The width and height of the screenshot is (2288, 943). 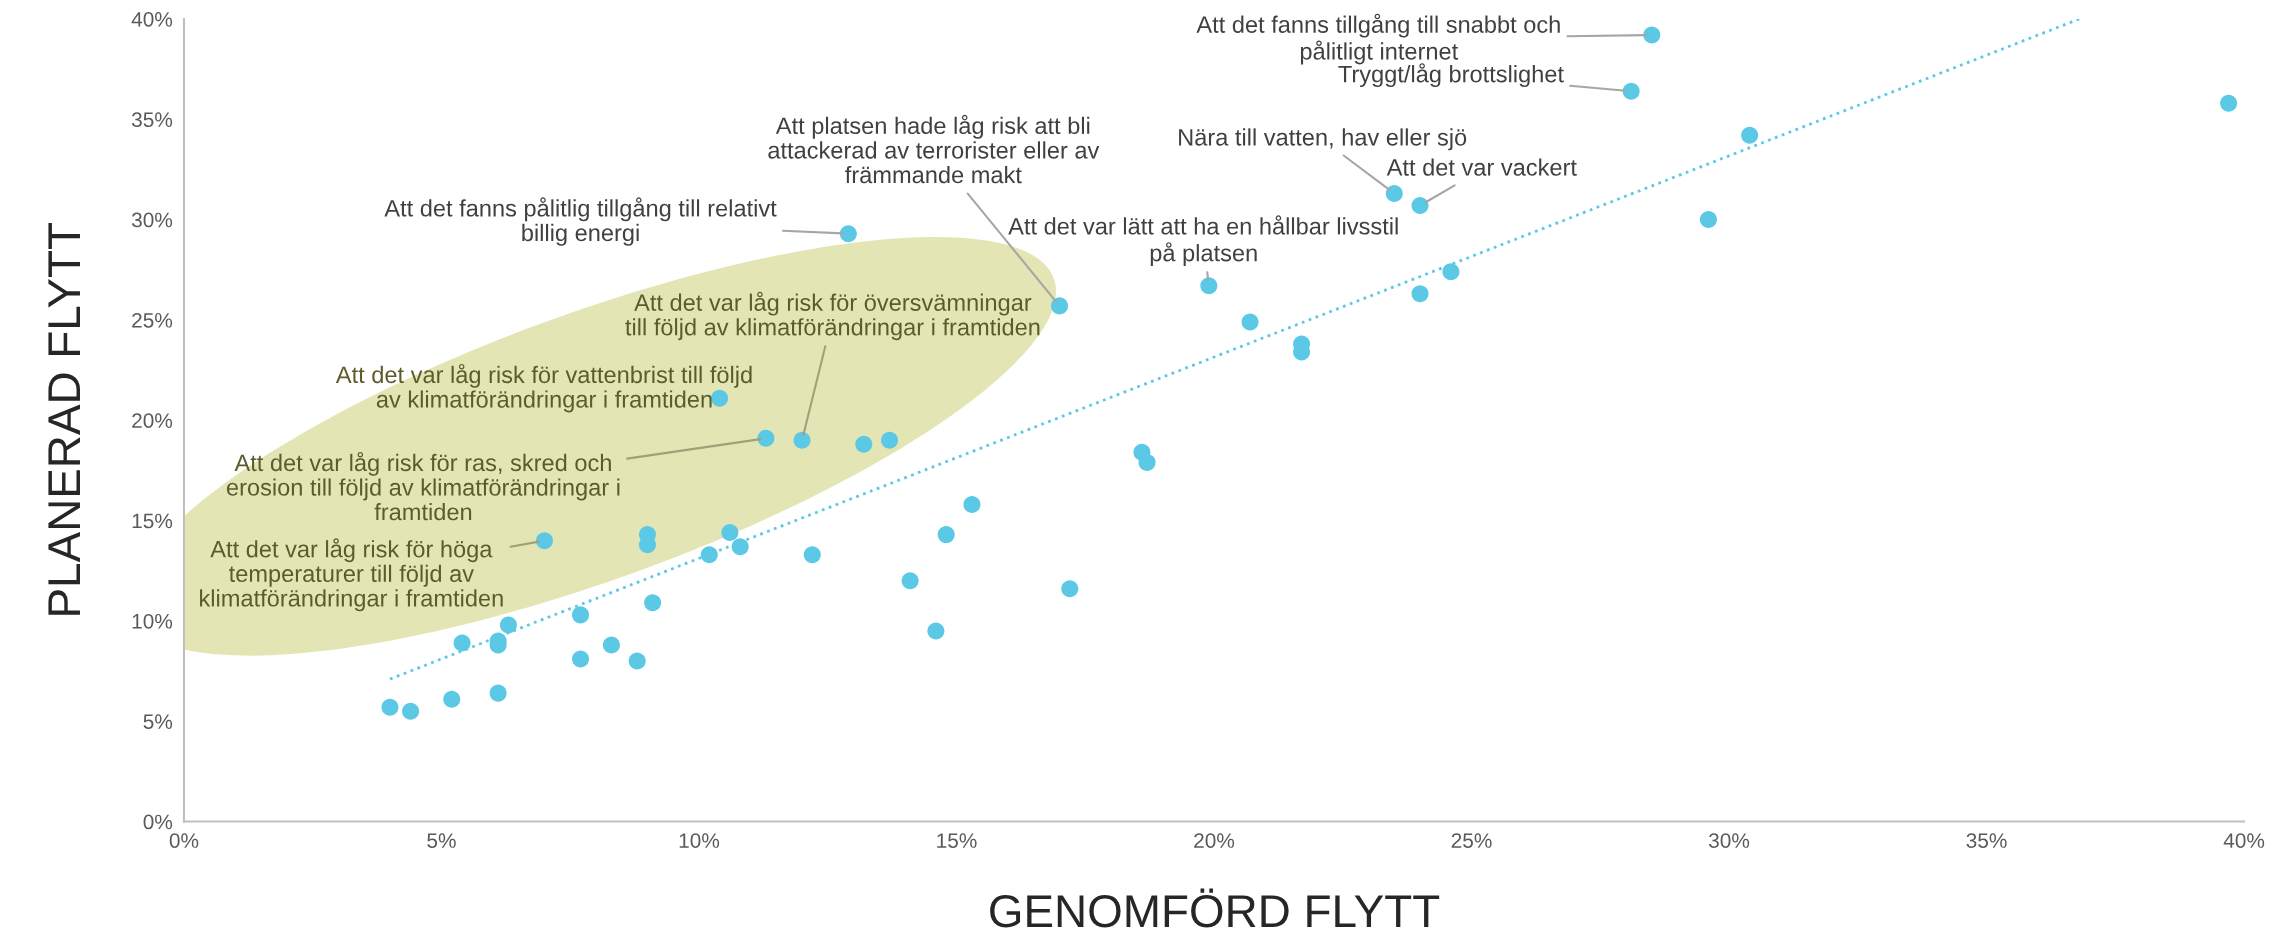 What do you see at coordinates (2244, 840) in the screenshot?
I see `x-tick-label: 40%` at bounding box center [2244, 840].